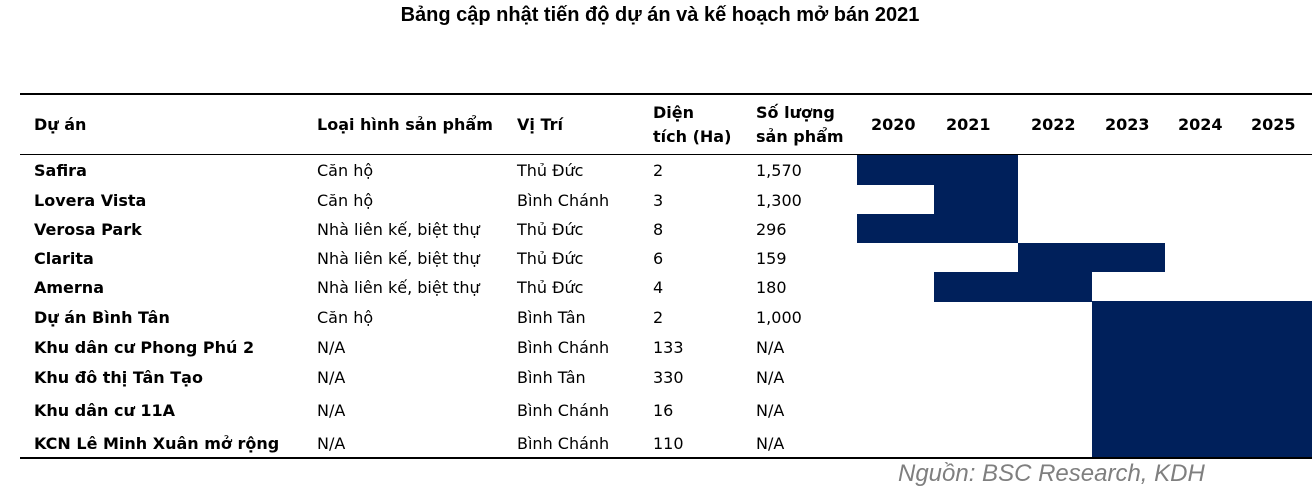  Describe the element at coordinates (540, 124) in the screenshot. I see `header-location: Vị Trí` at that location.